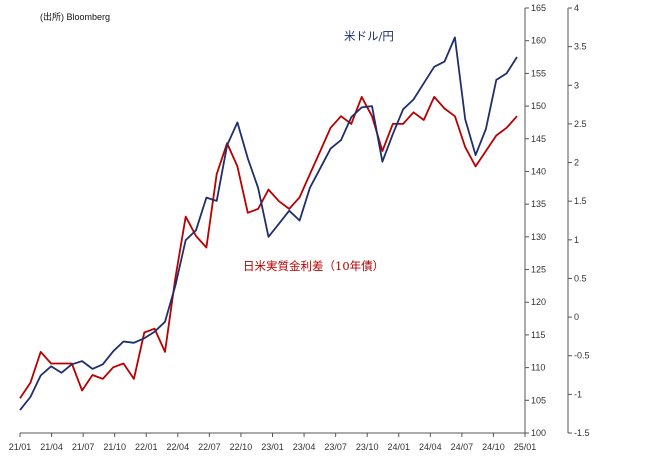 The height and width of the screenshot is (460, 645). I want to click on x-tick-label: 22/04, so click(178, 447).